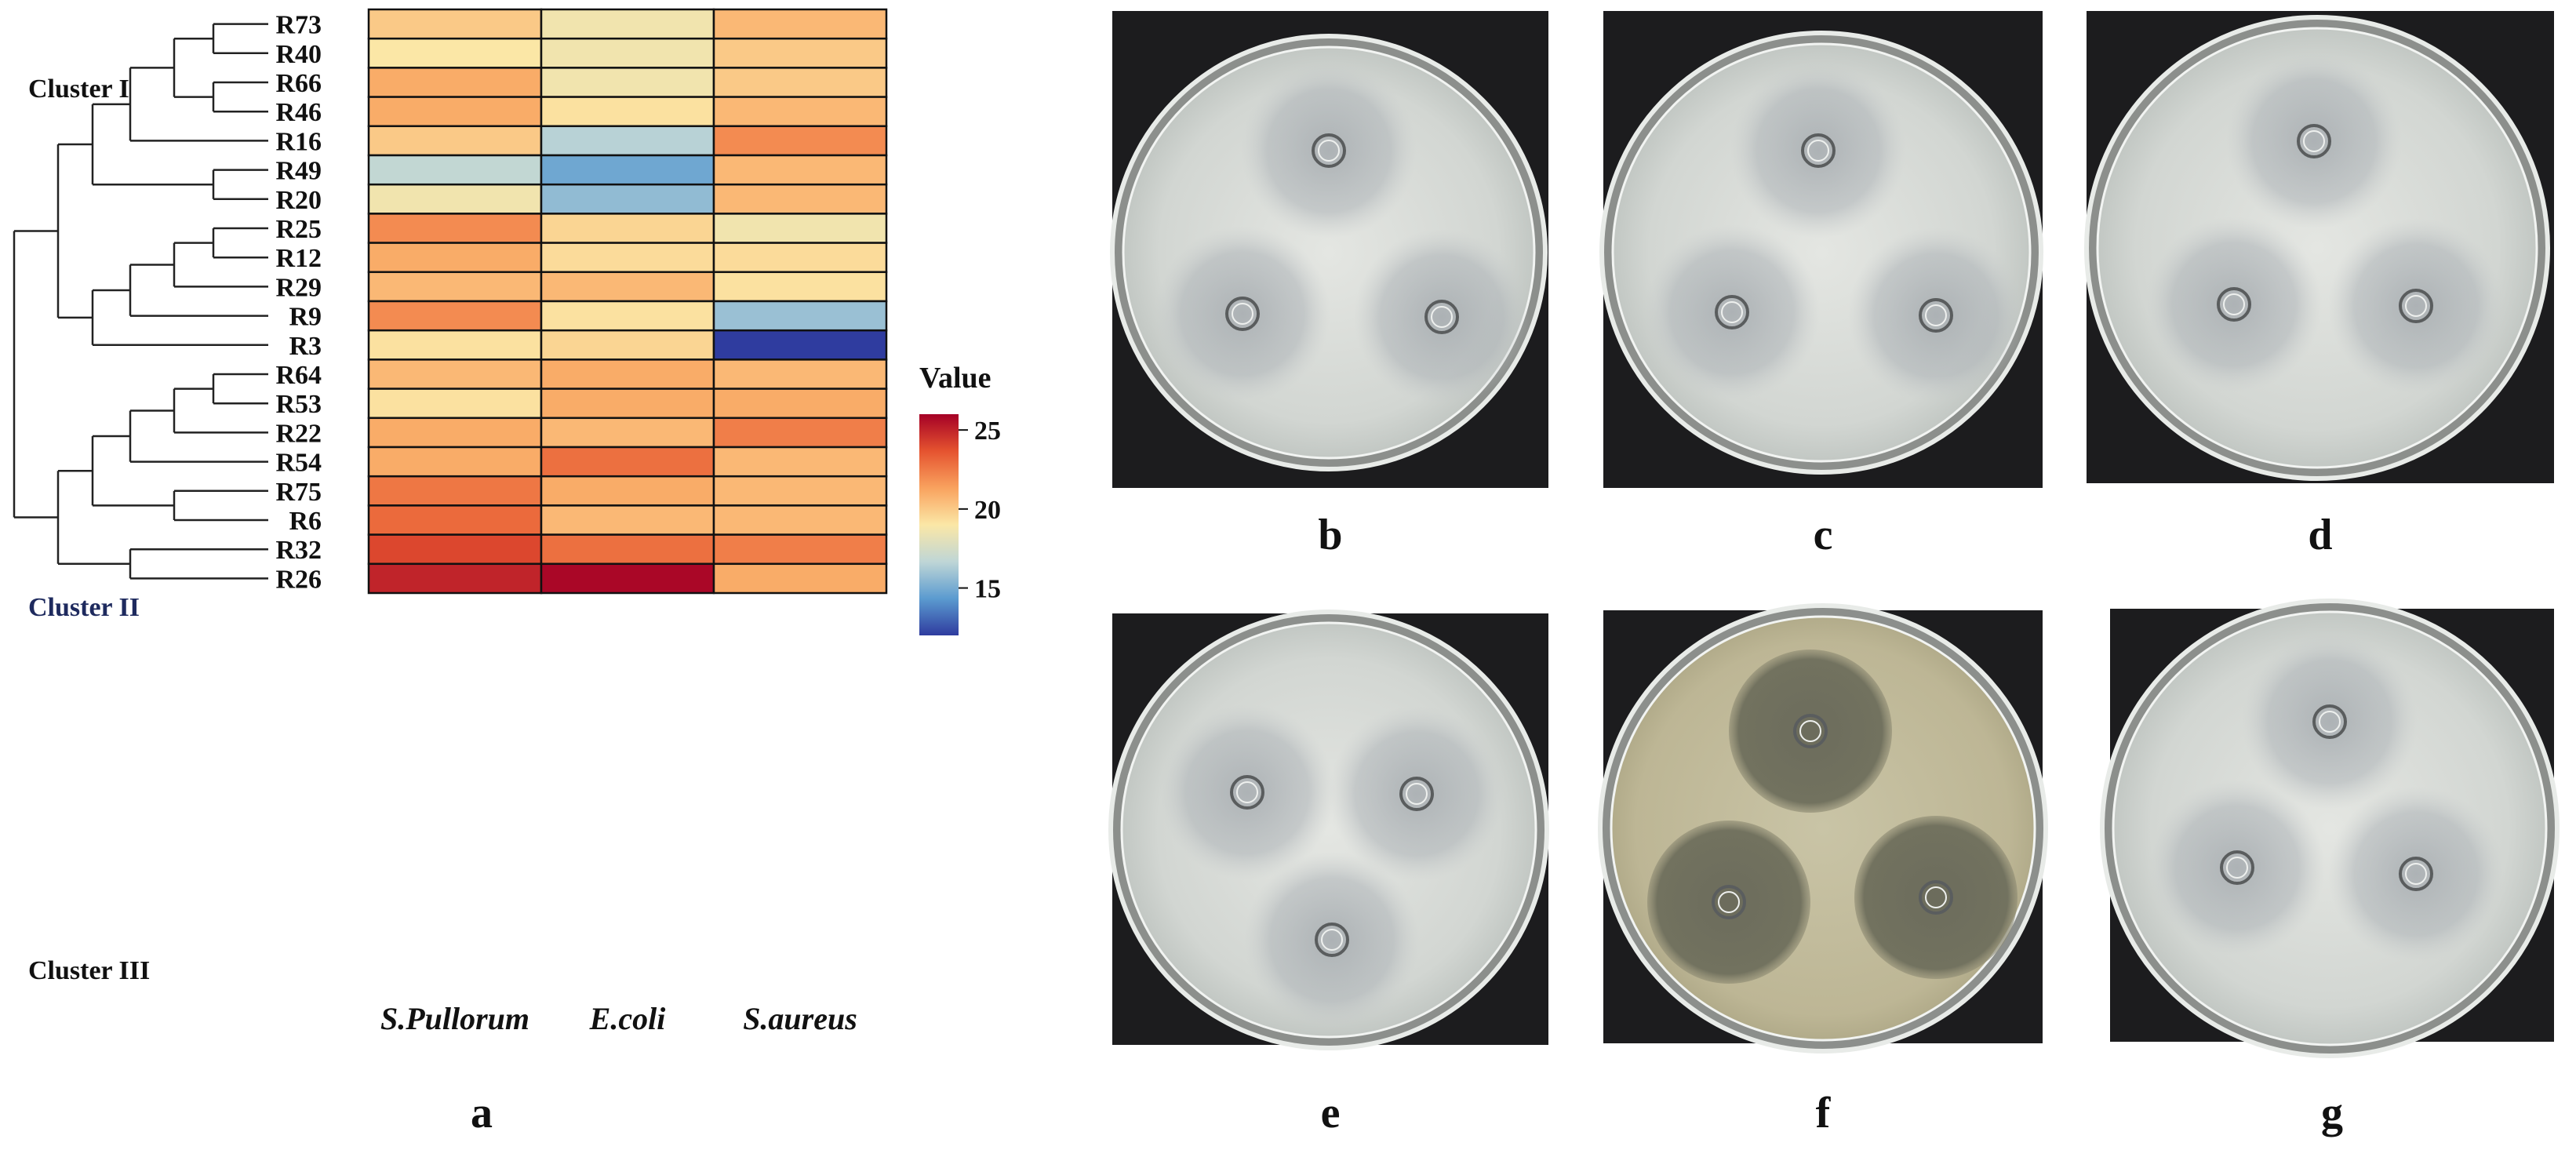  Describe the element at coordinates (84, 607) in the screenshot. I see `cluster-label-2: Cluster II` at that location.